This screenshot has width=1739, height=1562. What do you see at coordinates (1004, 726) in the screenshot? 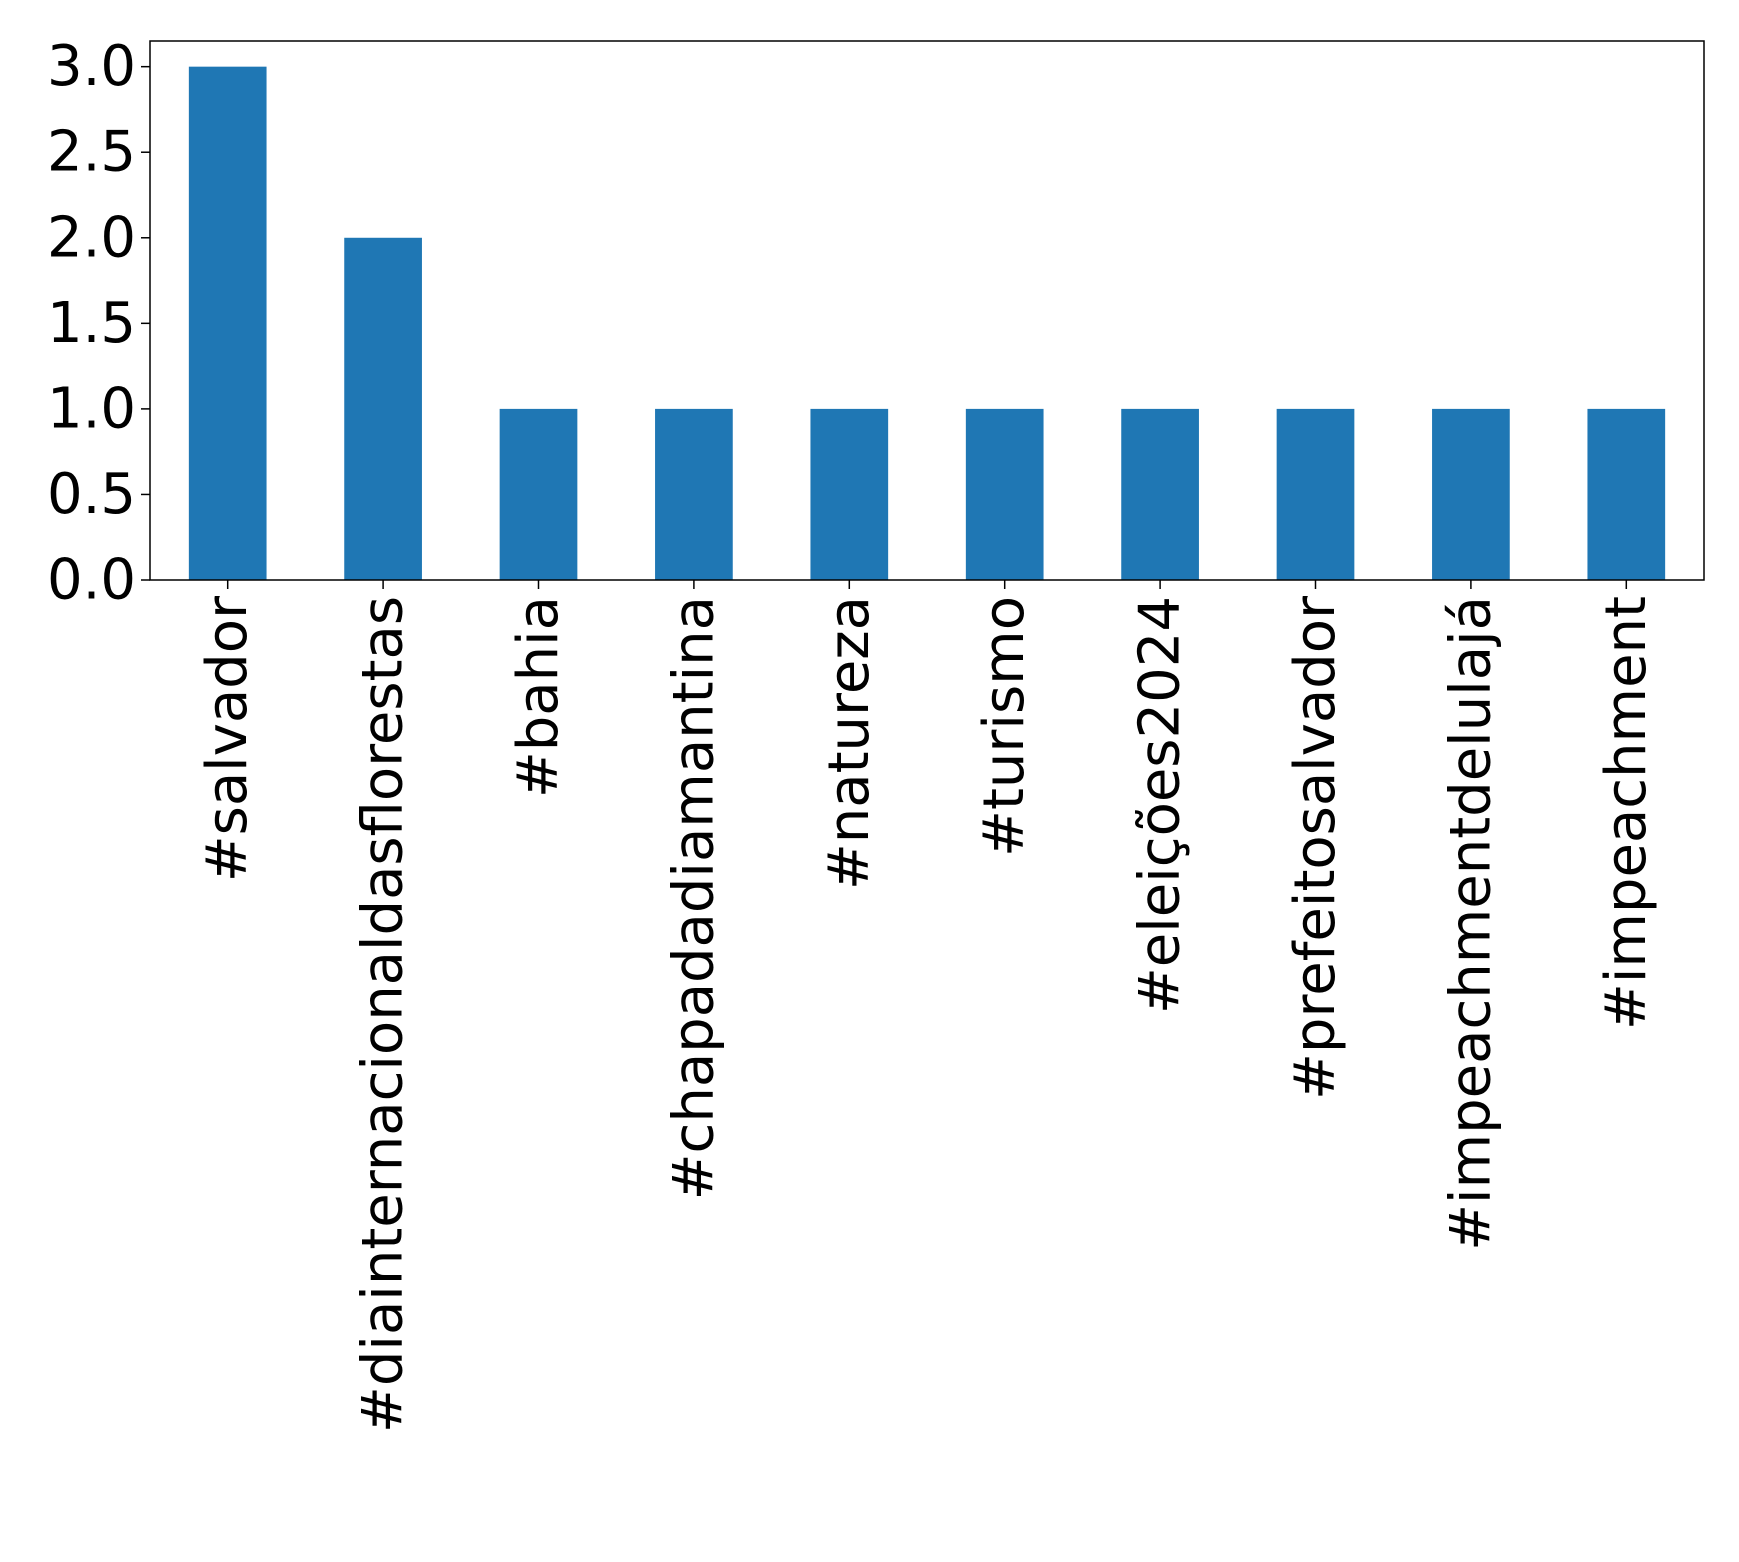
I see `x-tick-label: #turismo` at bounding box center [1004, 726].